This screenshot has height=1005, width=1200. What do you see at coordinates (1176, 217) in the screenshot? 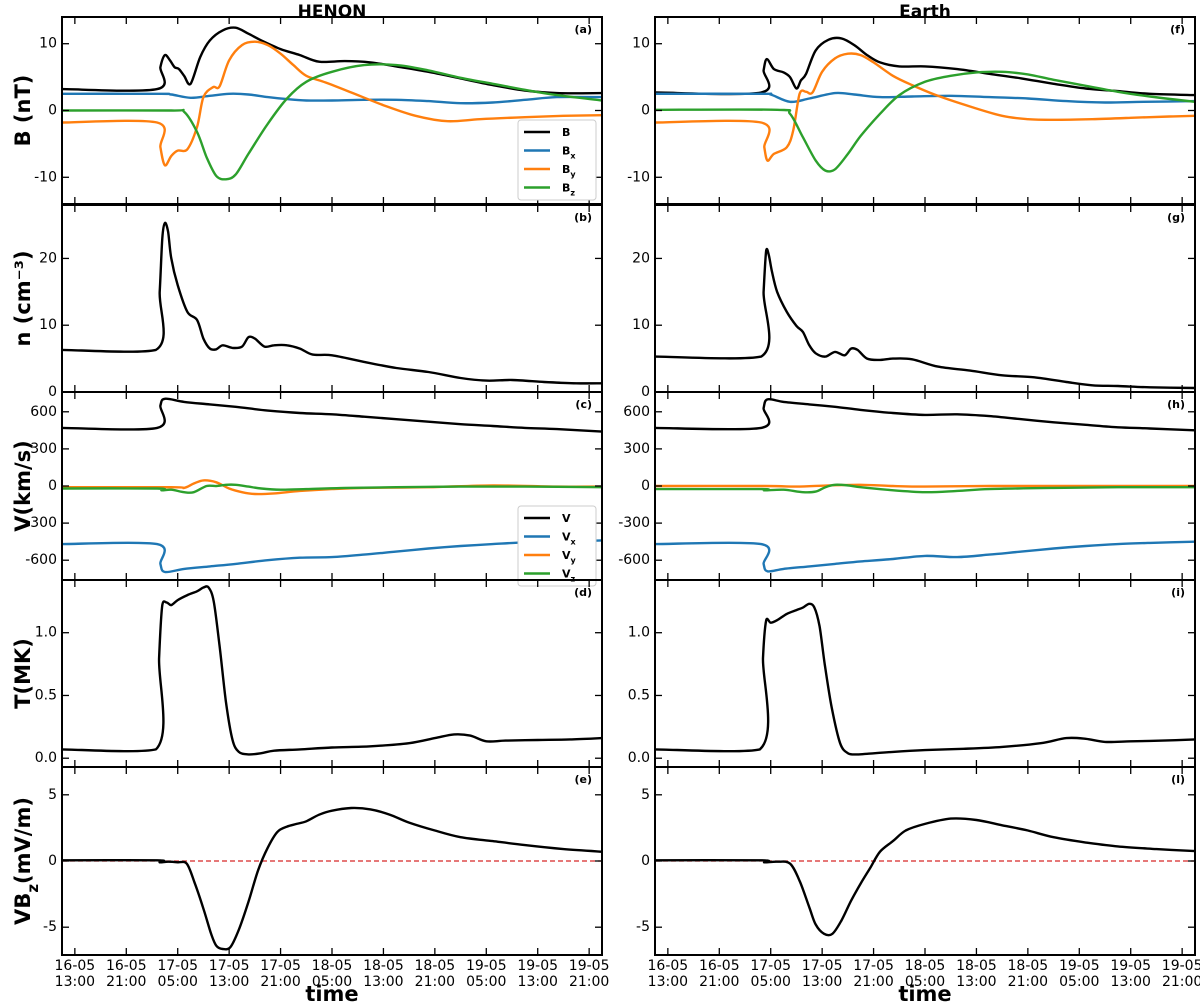
I see `panel-letter: (g)` at bounding box center [1176, 217].